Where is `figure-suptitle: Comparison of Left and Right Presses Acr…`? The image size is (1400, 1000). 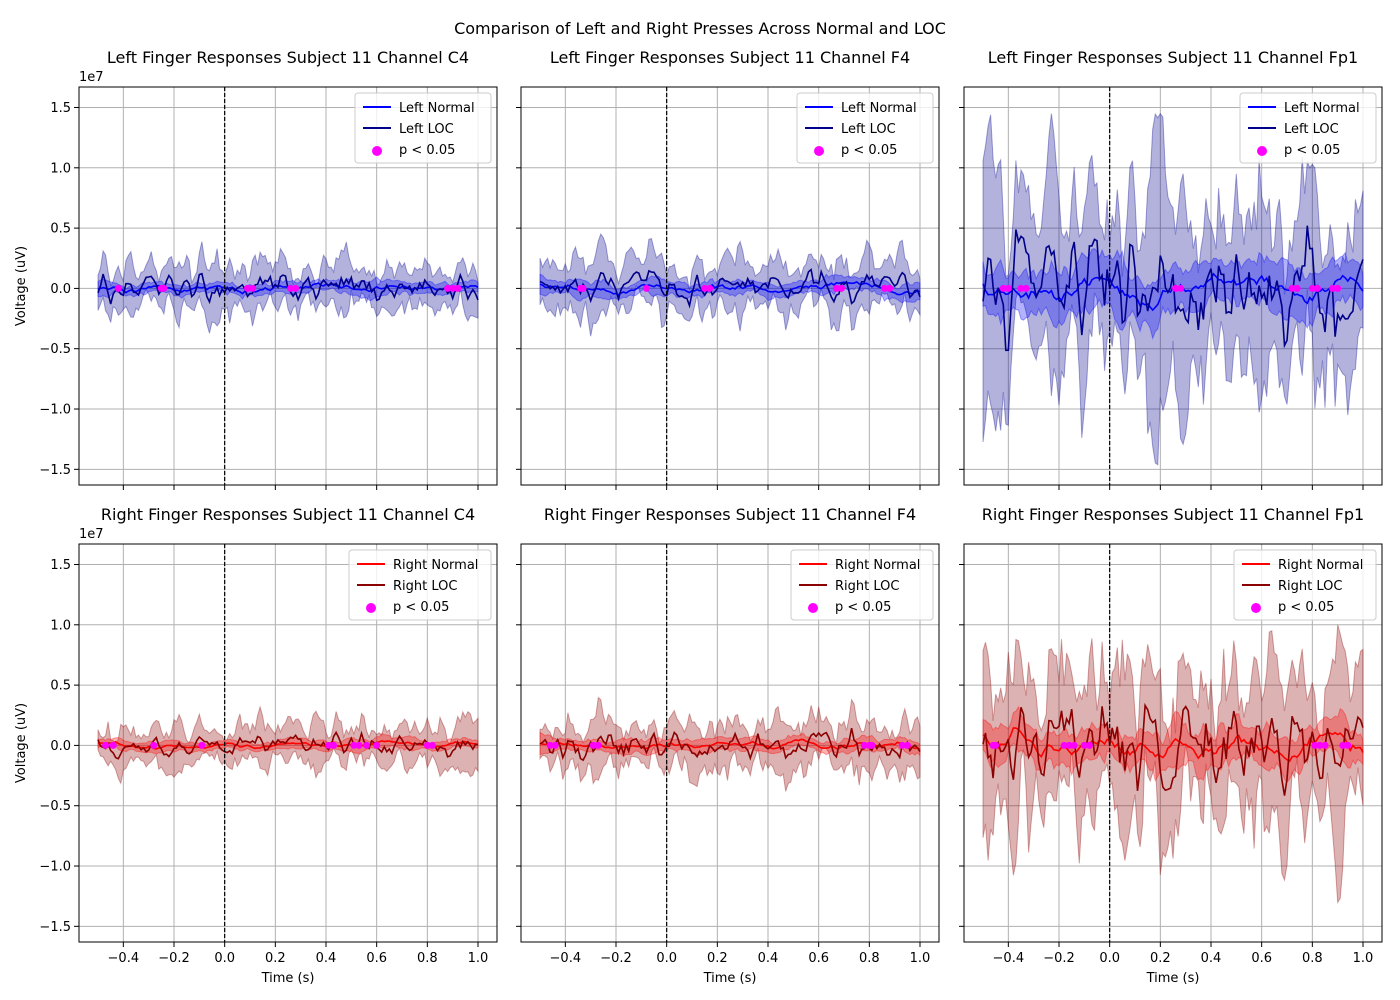 figure-suptitle: Comparison of Left and Right Presses Acr… is located at coordinates (700, 28).